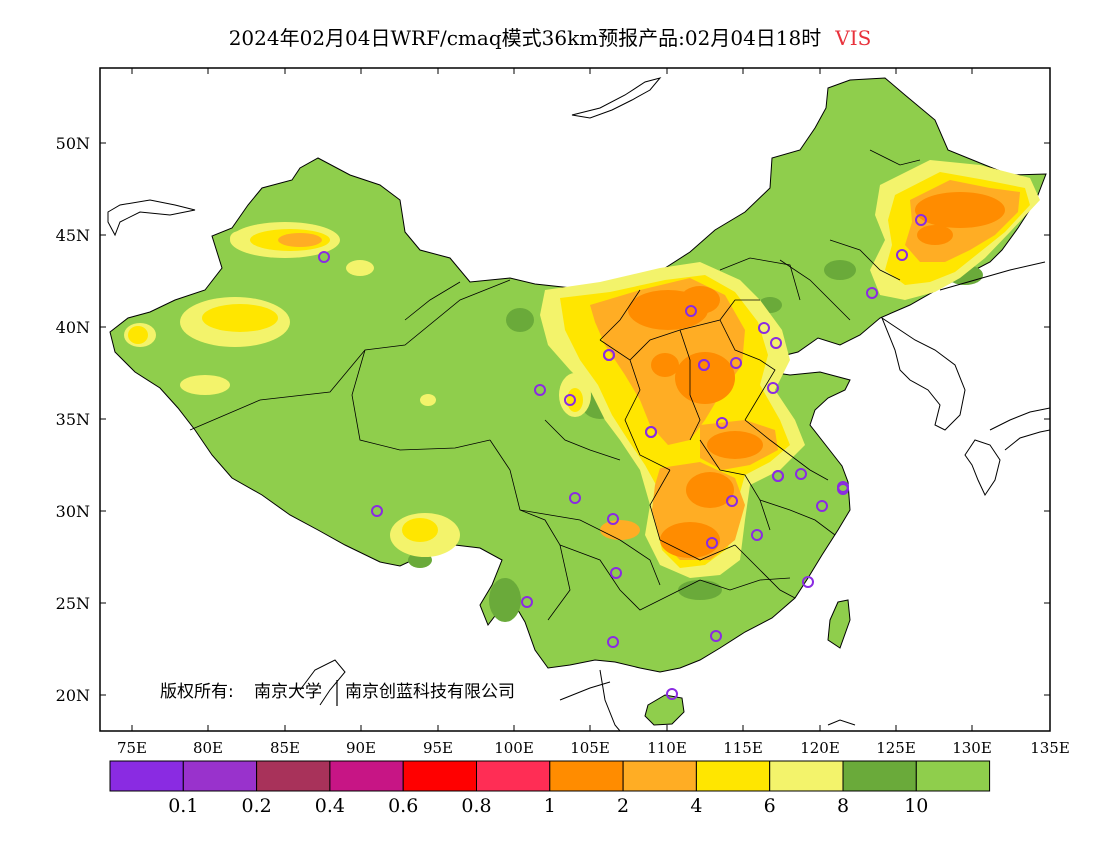 Image resolution: width=1100 pixels, height=850 pixels. I want to click on legend-label: 4, so click(696, 806).